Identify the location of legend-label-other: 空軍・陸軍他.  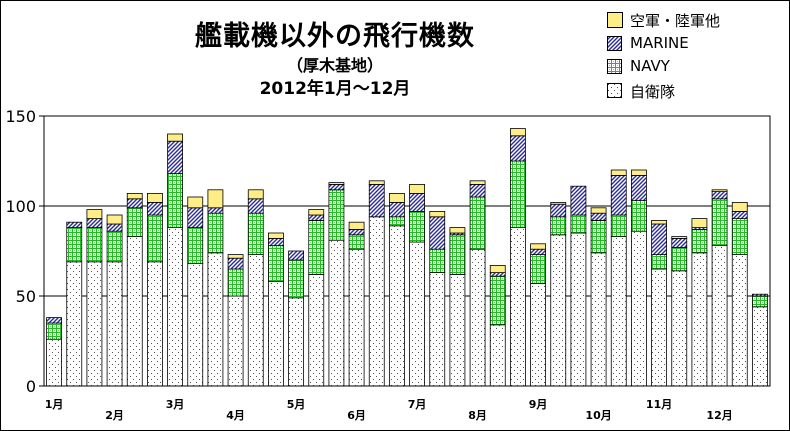
(675, 21).